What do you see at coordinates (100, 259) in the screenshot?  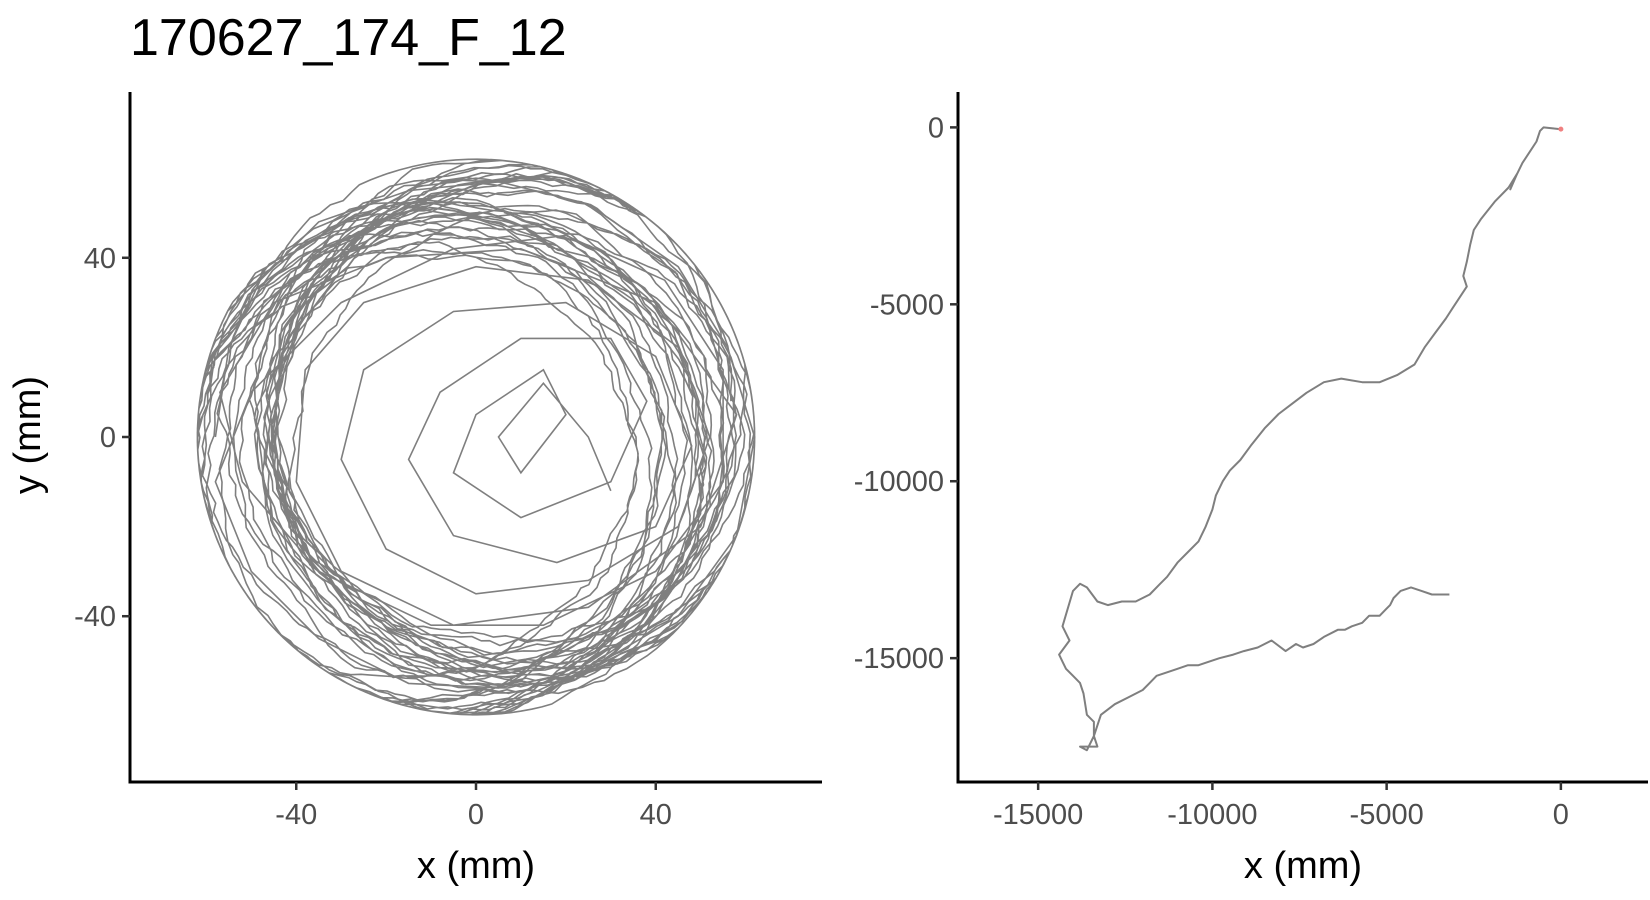 I see `left-y-tick-label: 40` at bounding box center [100, 259].